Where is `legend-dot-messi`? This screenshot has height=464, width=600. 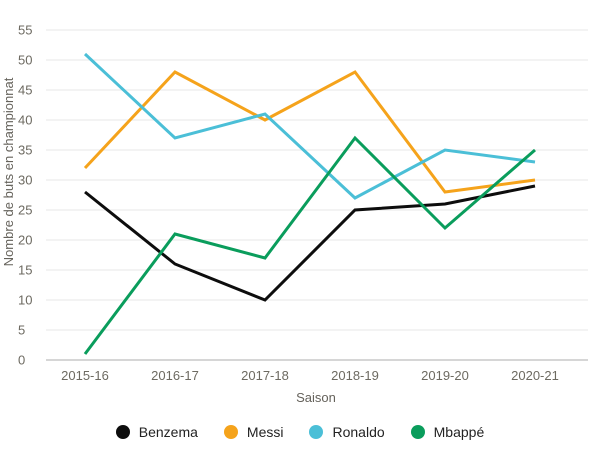
legend-dot-messi is located at coordinates (230, 432).